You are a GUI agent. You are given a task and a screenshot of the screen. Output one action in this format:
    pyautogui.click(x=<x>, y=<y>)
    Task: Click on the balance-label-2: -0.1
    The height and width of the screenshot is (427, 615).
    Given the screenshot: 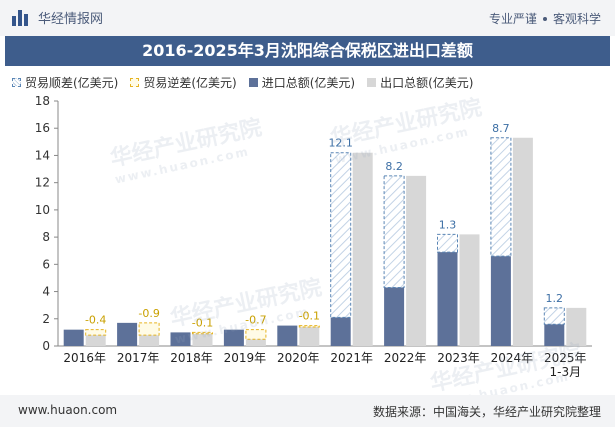 What is the action you would take?
    pyautogui.click(x=202, y=322)
    